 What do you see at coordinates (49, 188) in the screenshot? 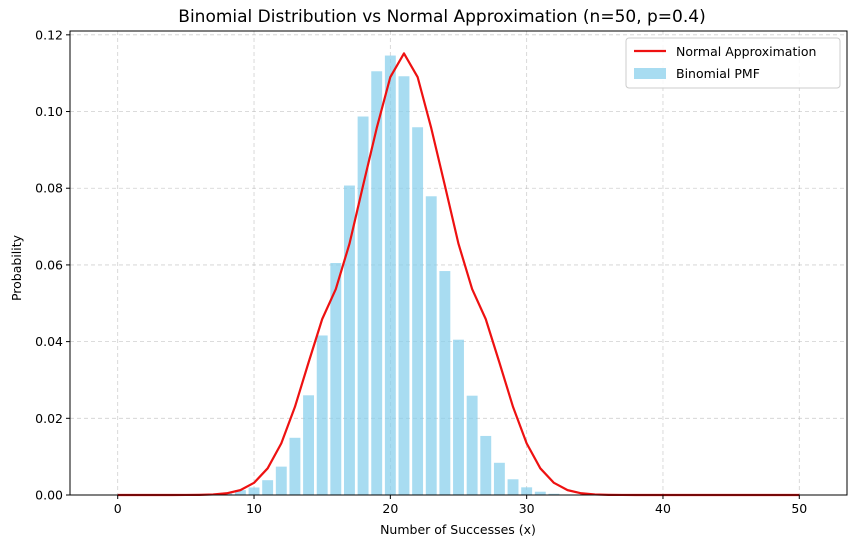
I see `y-tick-label: 0.08` at bounding box center [49, 188].